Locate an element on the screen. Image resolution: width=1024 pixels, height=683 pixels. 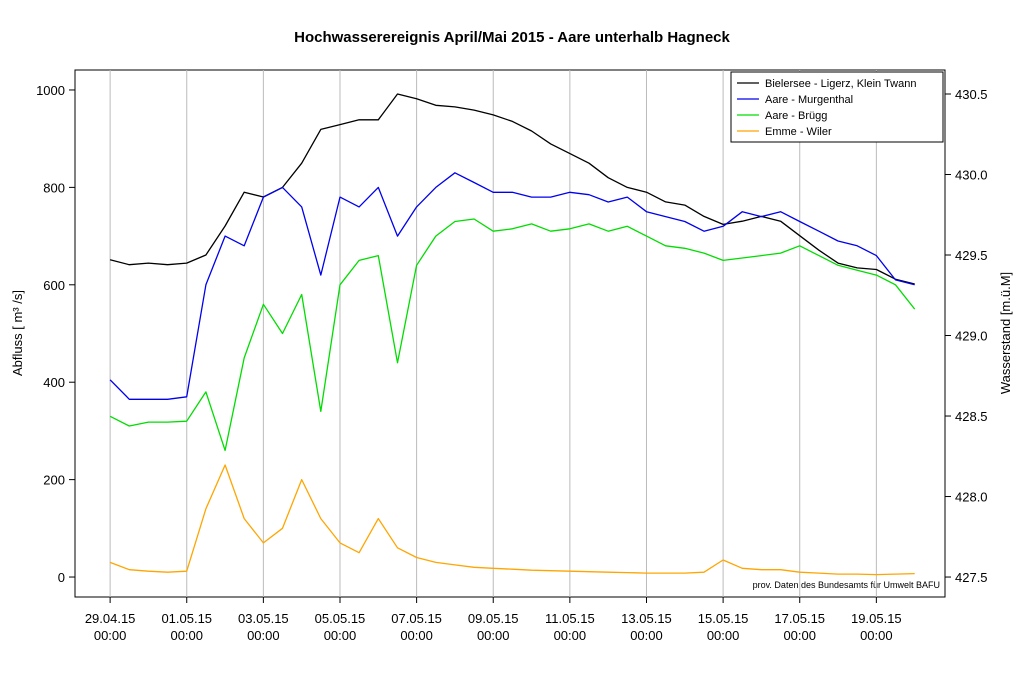
y2-tick-label: 428.5 is located at coordinates (971, 416).